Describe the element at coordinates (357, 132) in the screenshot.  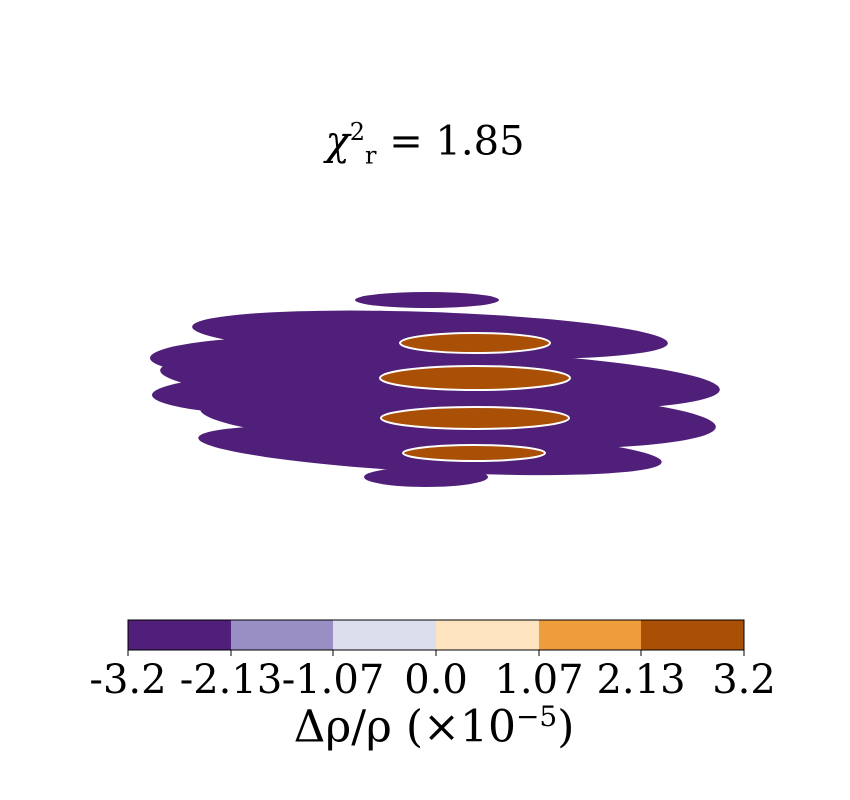
I see `title-superscript: 2` at that location.